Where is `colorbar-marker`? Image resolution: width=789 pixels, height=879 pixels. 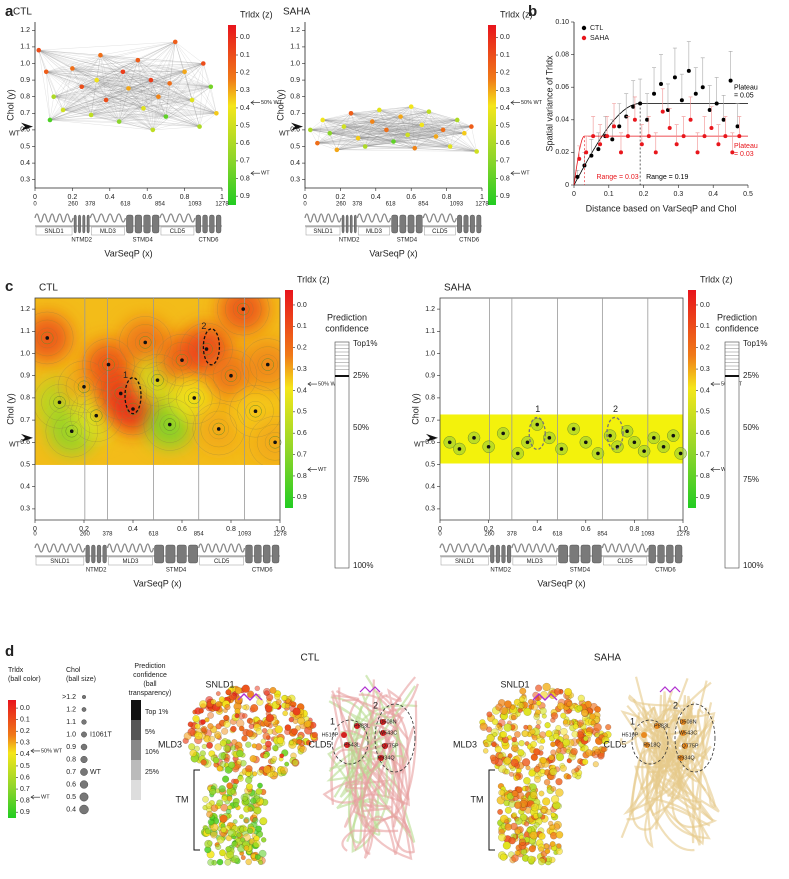 colorbar-marker is located at coordinates (715, 384).